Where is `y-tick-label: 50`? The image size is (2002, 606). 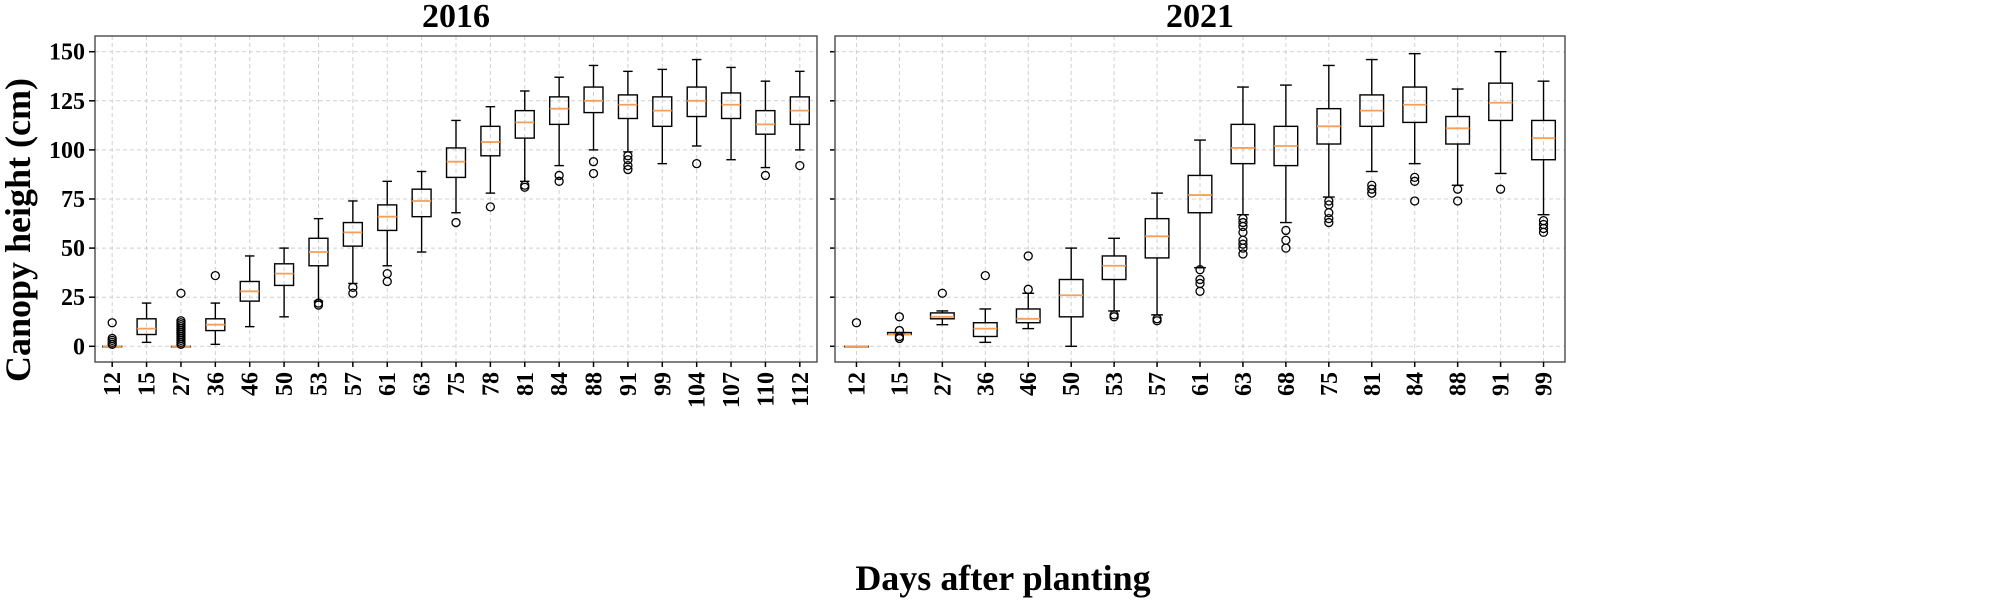 y-tick-label: 50 is located at coordinates (73, 249).